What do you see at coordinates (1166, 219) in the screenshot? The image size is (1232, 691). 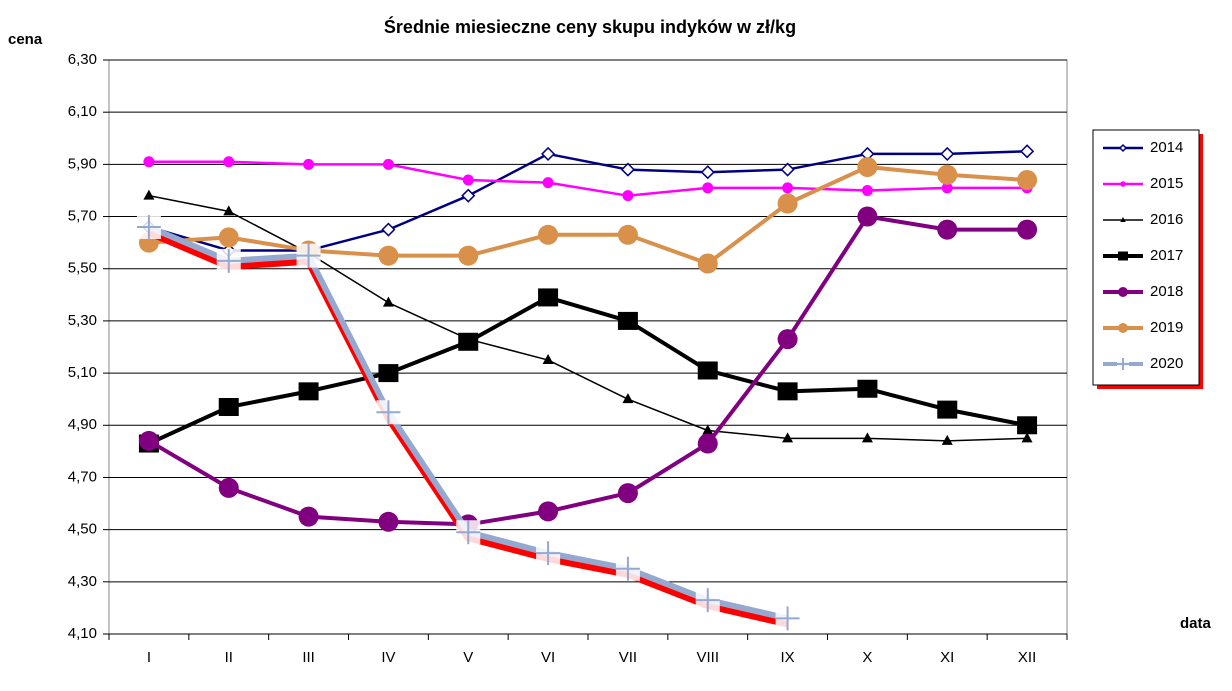 I see `legend-label: 2016` at bounding box center [1166, 219].